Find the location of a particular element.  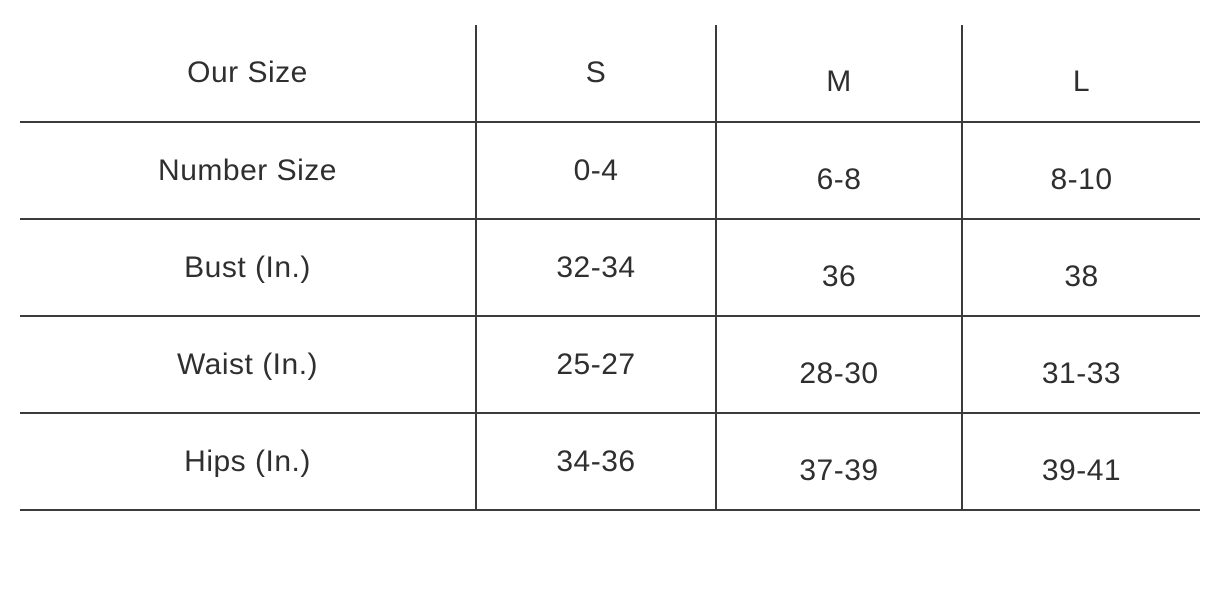

size-value: 39-41 is located at coordinates (1081, 470).